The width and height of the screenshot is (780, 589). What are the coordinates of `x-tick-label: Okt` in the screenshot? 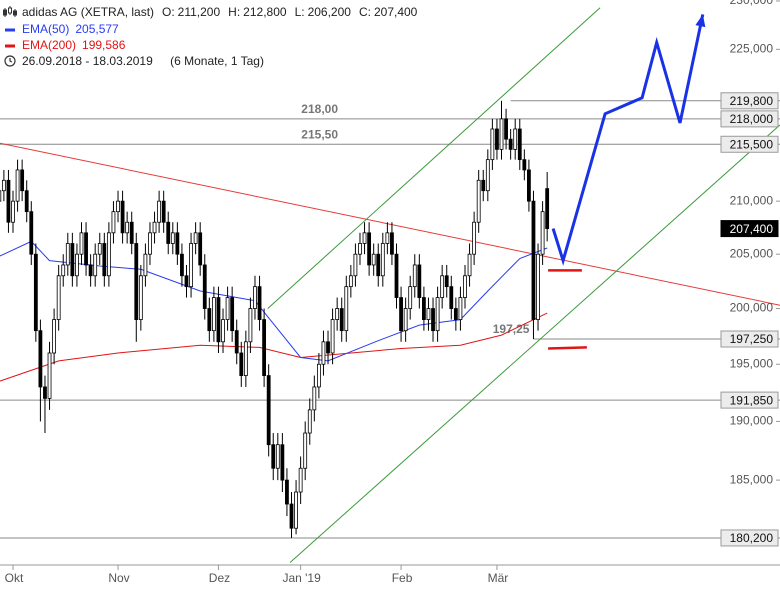 It's located at (14, 578).